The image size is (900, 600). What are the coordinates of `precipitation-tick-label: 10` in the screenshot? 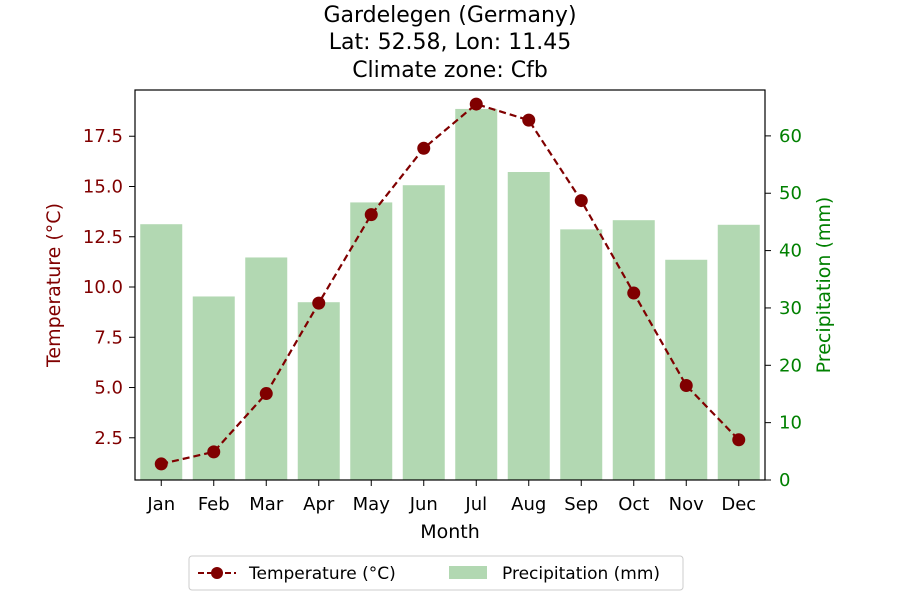 It's located at (790, 423).